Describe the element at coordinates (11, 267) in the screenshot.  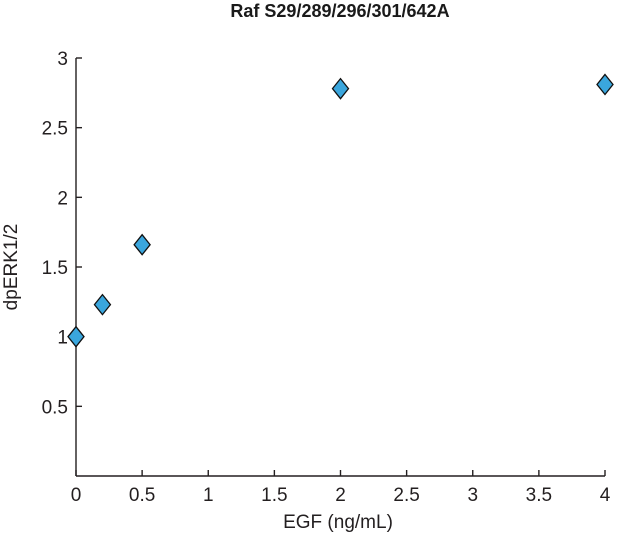
I see `y-axis-label: dpERK1/2` at that location.